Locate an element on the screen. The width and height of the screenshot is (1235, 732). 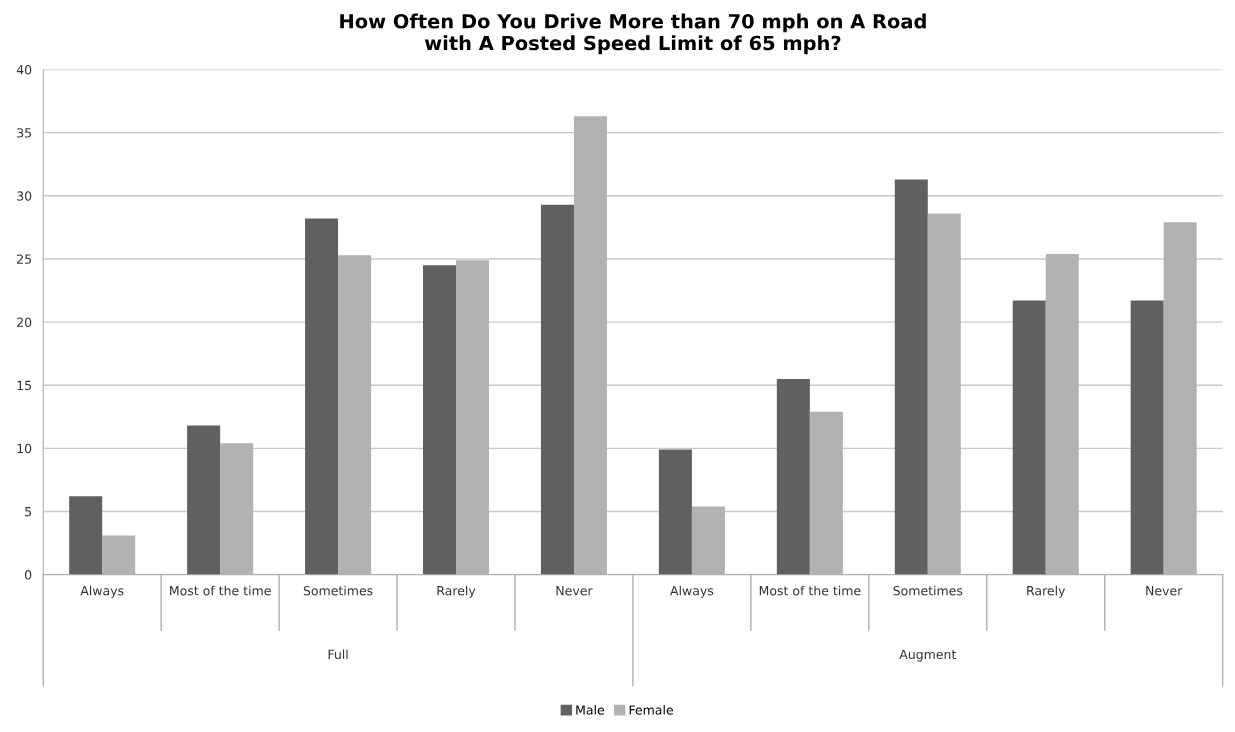
y-tick-label: 10 is located at coordinates (24, 448).